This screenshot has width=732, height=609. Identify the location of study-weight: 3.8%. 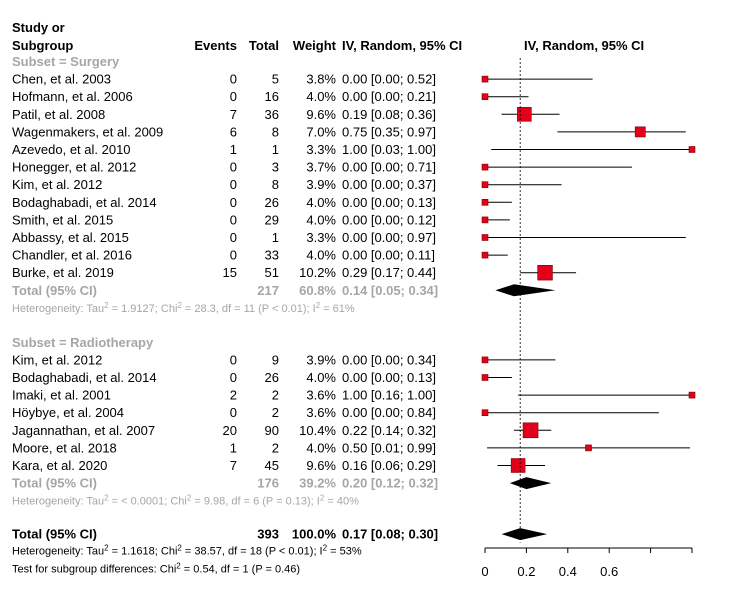
(321, 79).